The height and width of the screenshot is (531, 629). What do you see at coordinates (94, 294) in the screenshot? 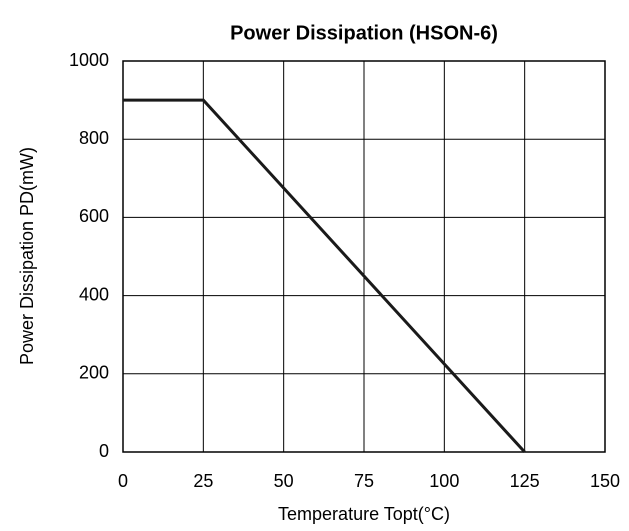
I see `y-tick-label: 400` at bounding box center [94, 294].